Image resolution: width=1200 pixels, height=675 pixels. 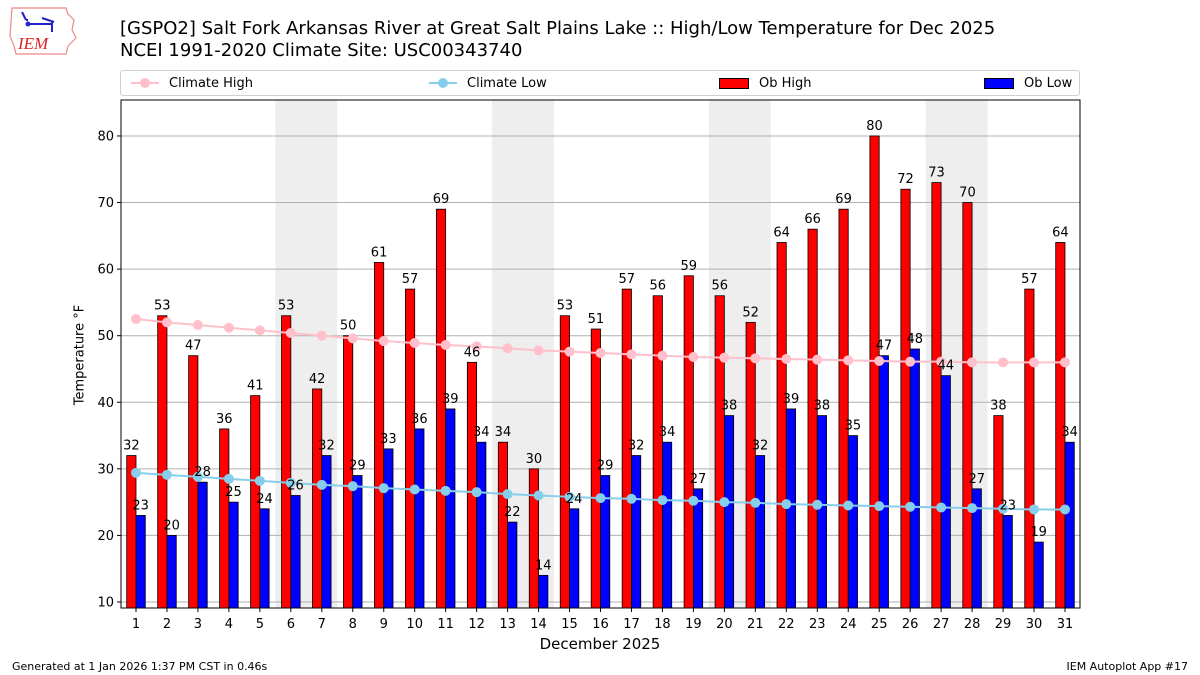 I want to click on legend-label: Climate High, so click(x=211, y=83).